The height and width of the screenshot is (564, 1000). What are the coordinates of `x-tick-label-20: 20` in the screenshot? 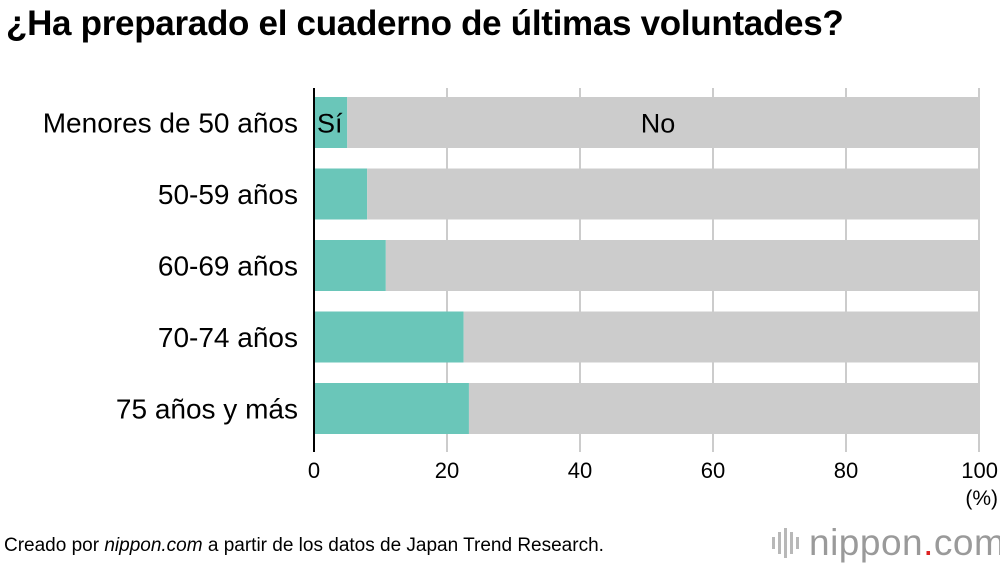 It's located at (447, 470).